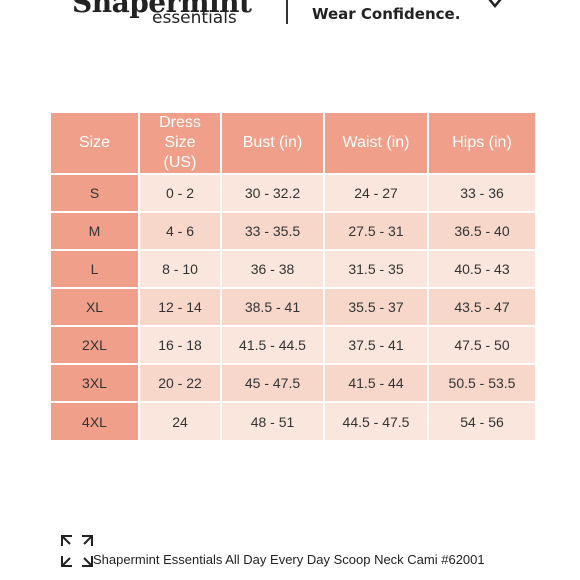  What do you see at coordinates (95, 192) in the screenshot?
I see `size-label: S` at bounding box center [95, 192].